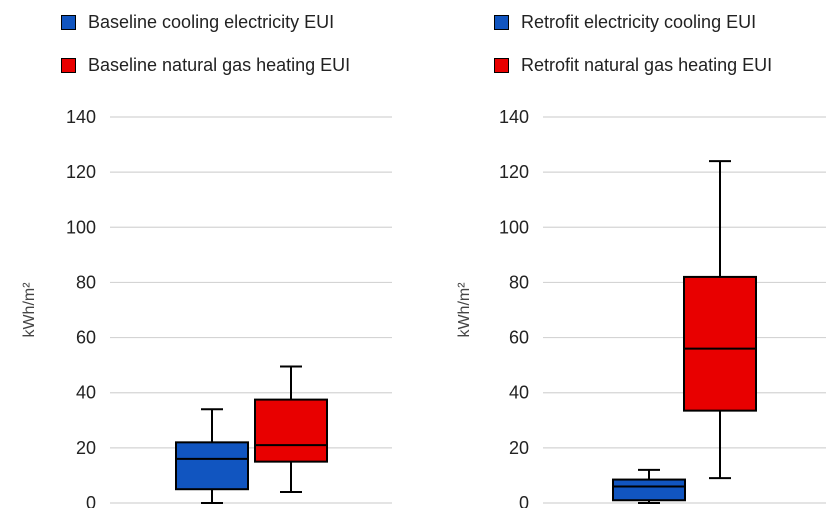  Describe the element at coordinates (639, 22) in the screenshot. I see `legend-label: Retrofit electricity cooling EUI` at that location.